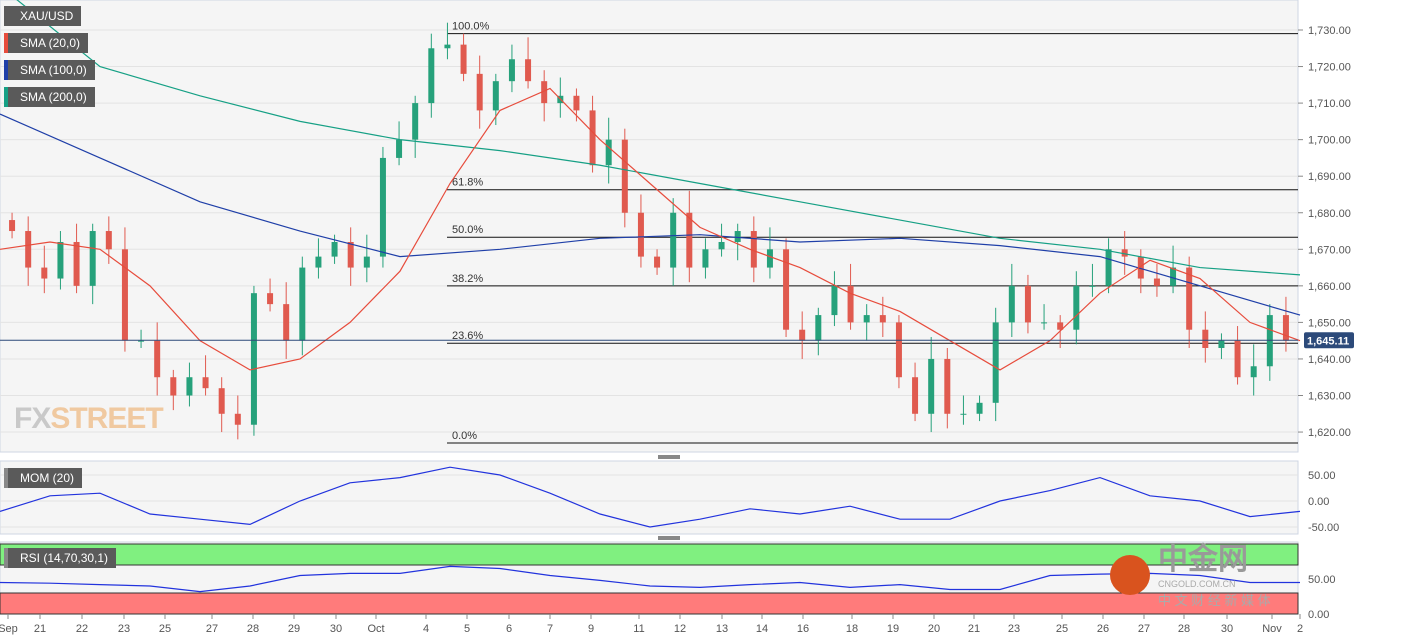  I want to click on fxstreet-watermark: FXSTREET, so click(89, 418).